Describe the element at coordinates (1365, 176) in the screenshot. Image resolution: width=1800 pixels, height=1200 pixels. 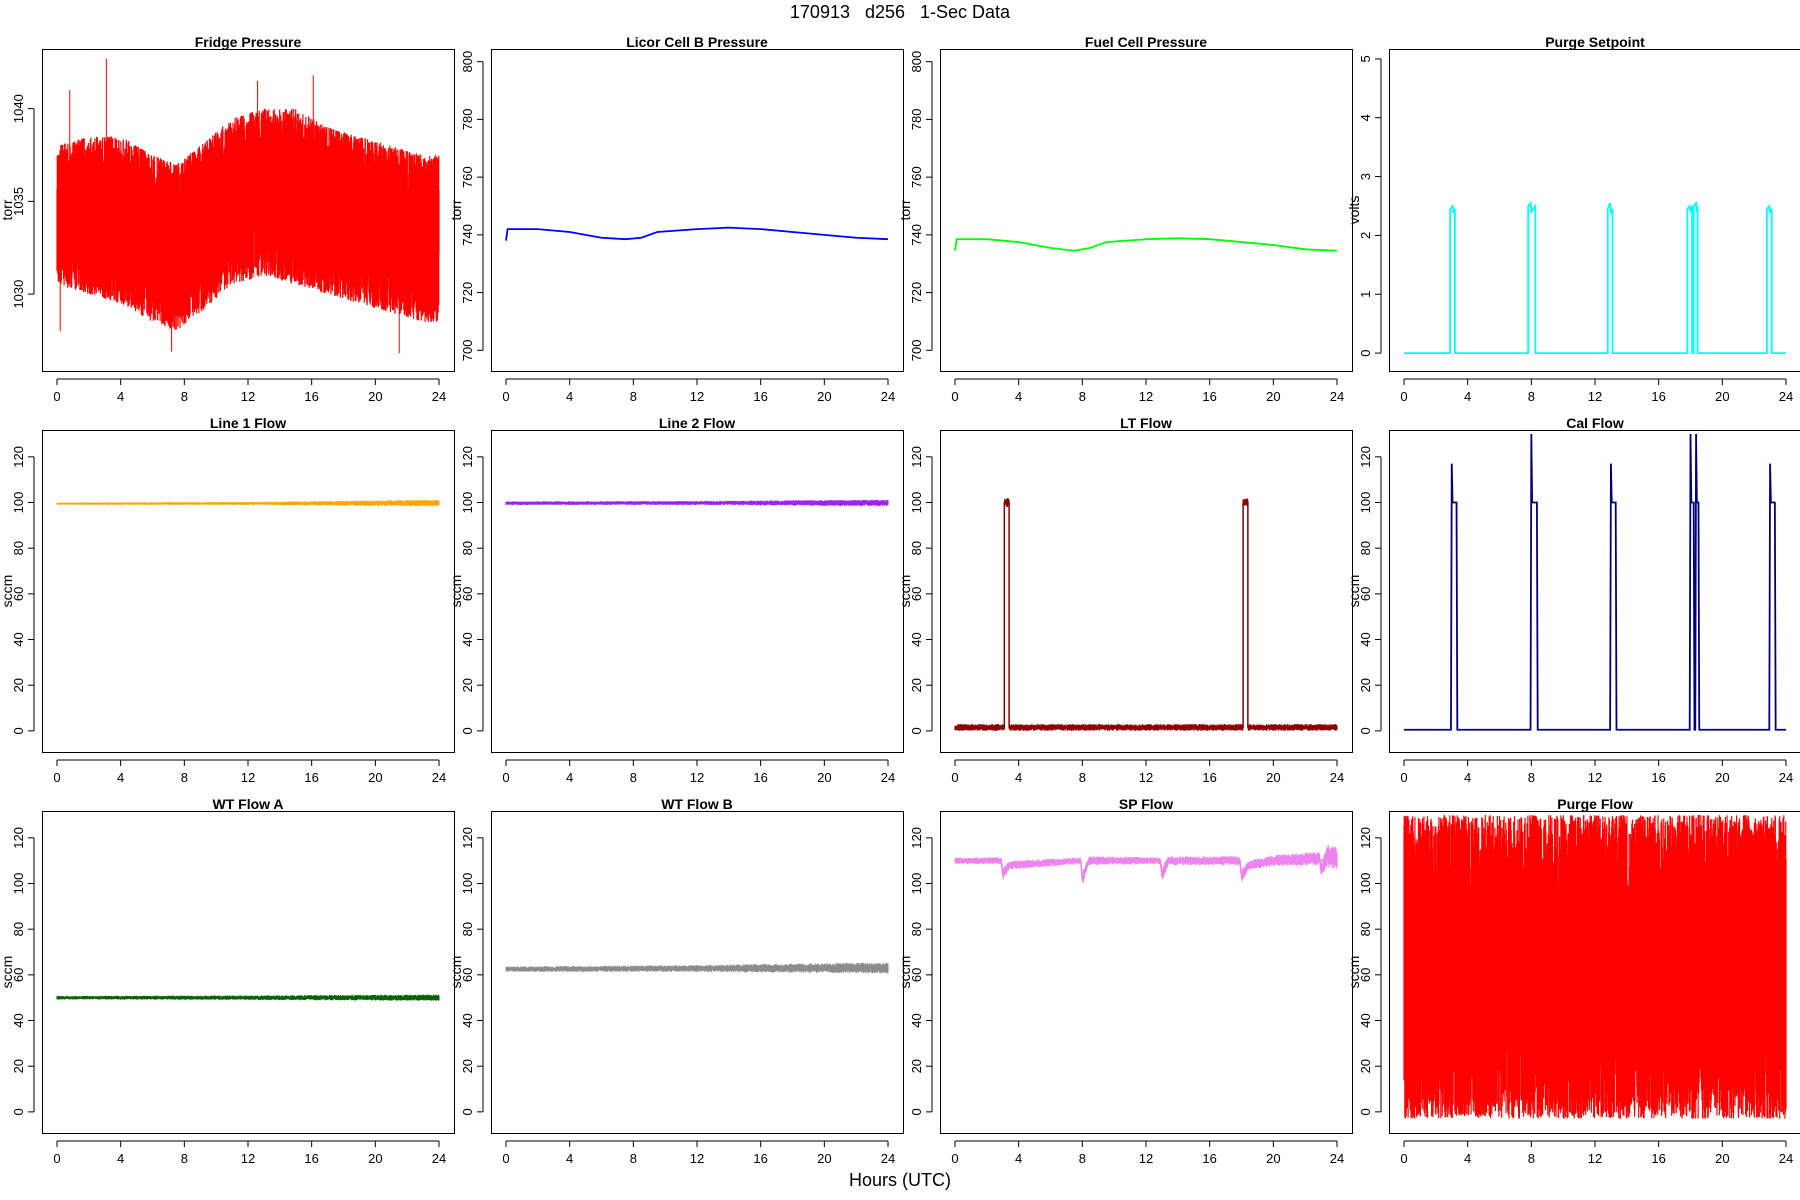
I see `y-tick-label: 3` at that location.